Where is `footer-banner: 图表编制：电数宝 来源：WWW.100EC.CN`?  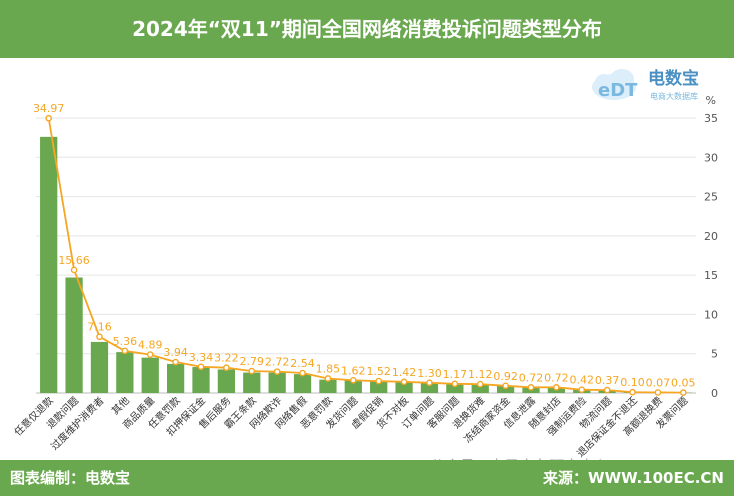
footer-banner: 图表编制：电数宝 来源：WWW.100EC.CN is located at coordinates (367, 478).